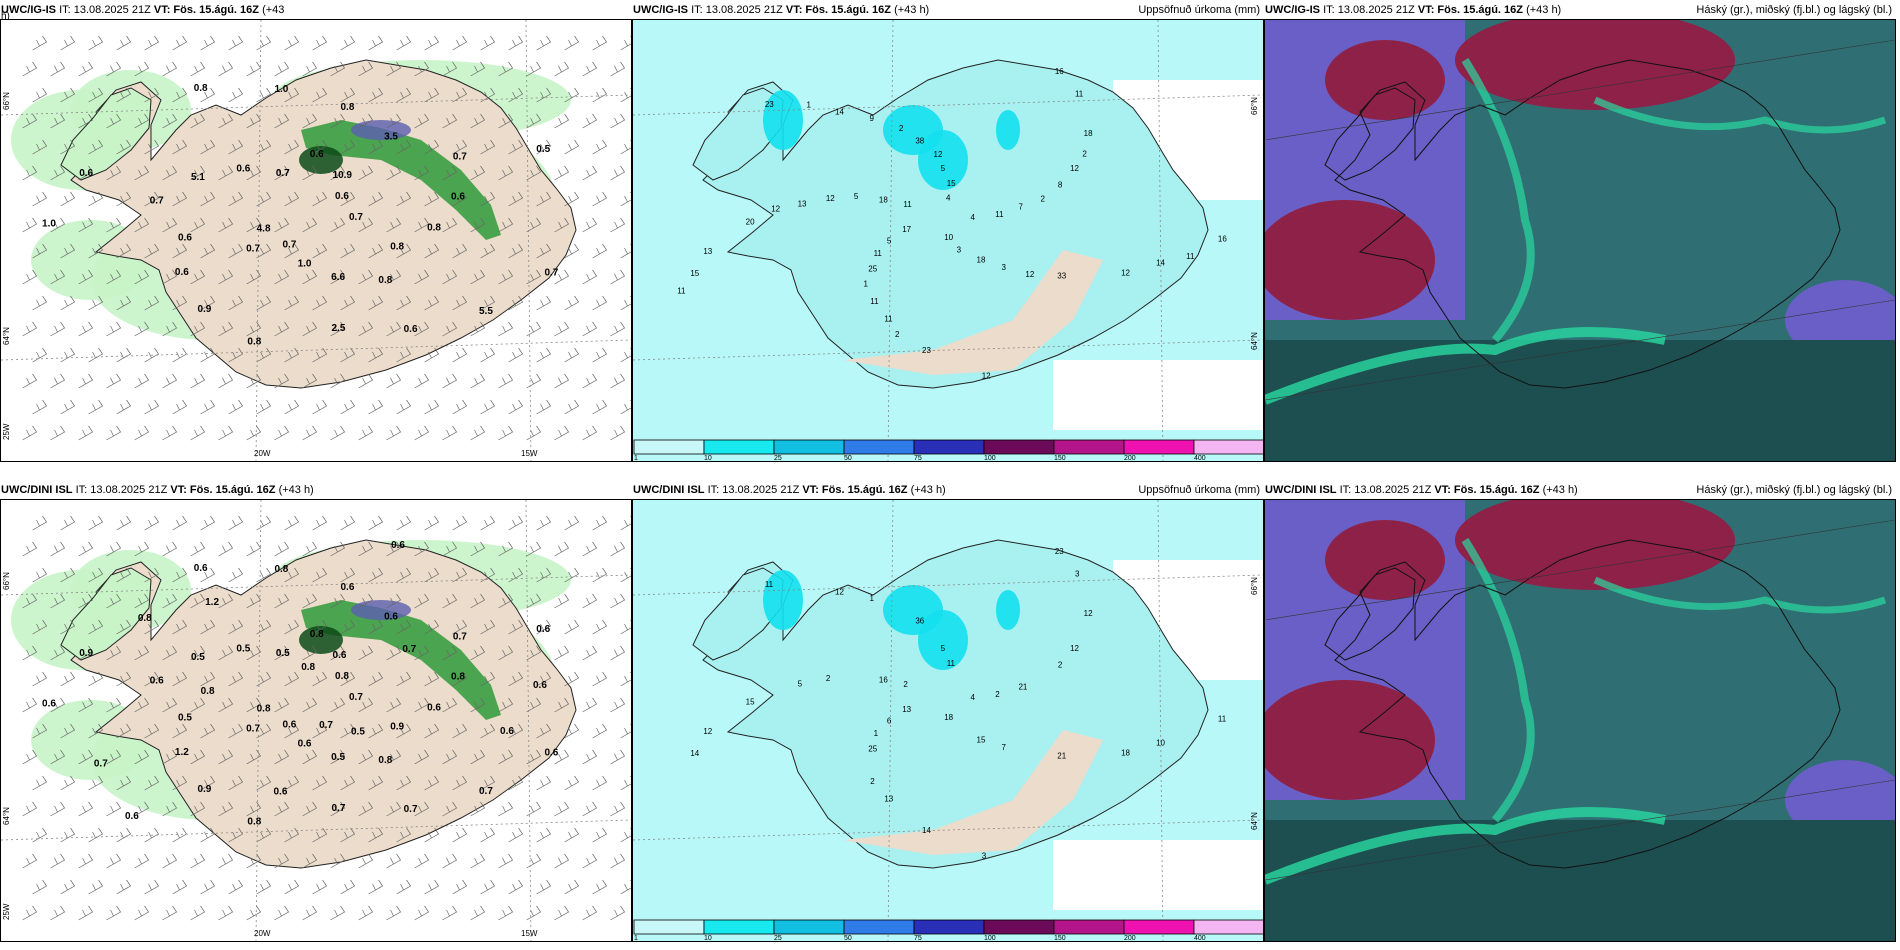 This screenshot has height=950, width=1900. I want to click on precip-value: 5.1, so click(198, 177).